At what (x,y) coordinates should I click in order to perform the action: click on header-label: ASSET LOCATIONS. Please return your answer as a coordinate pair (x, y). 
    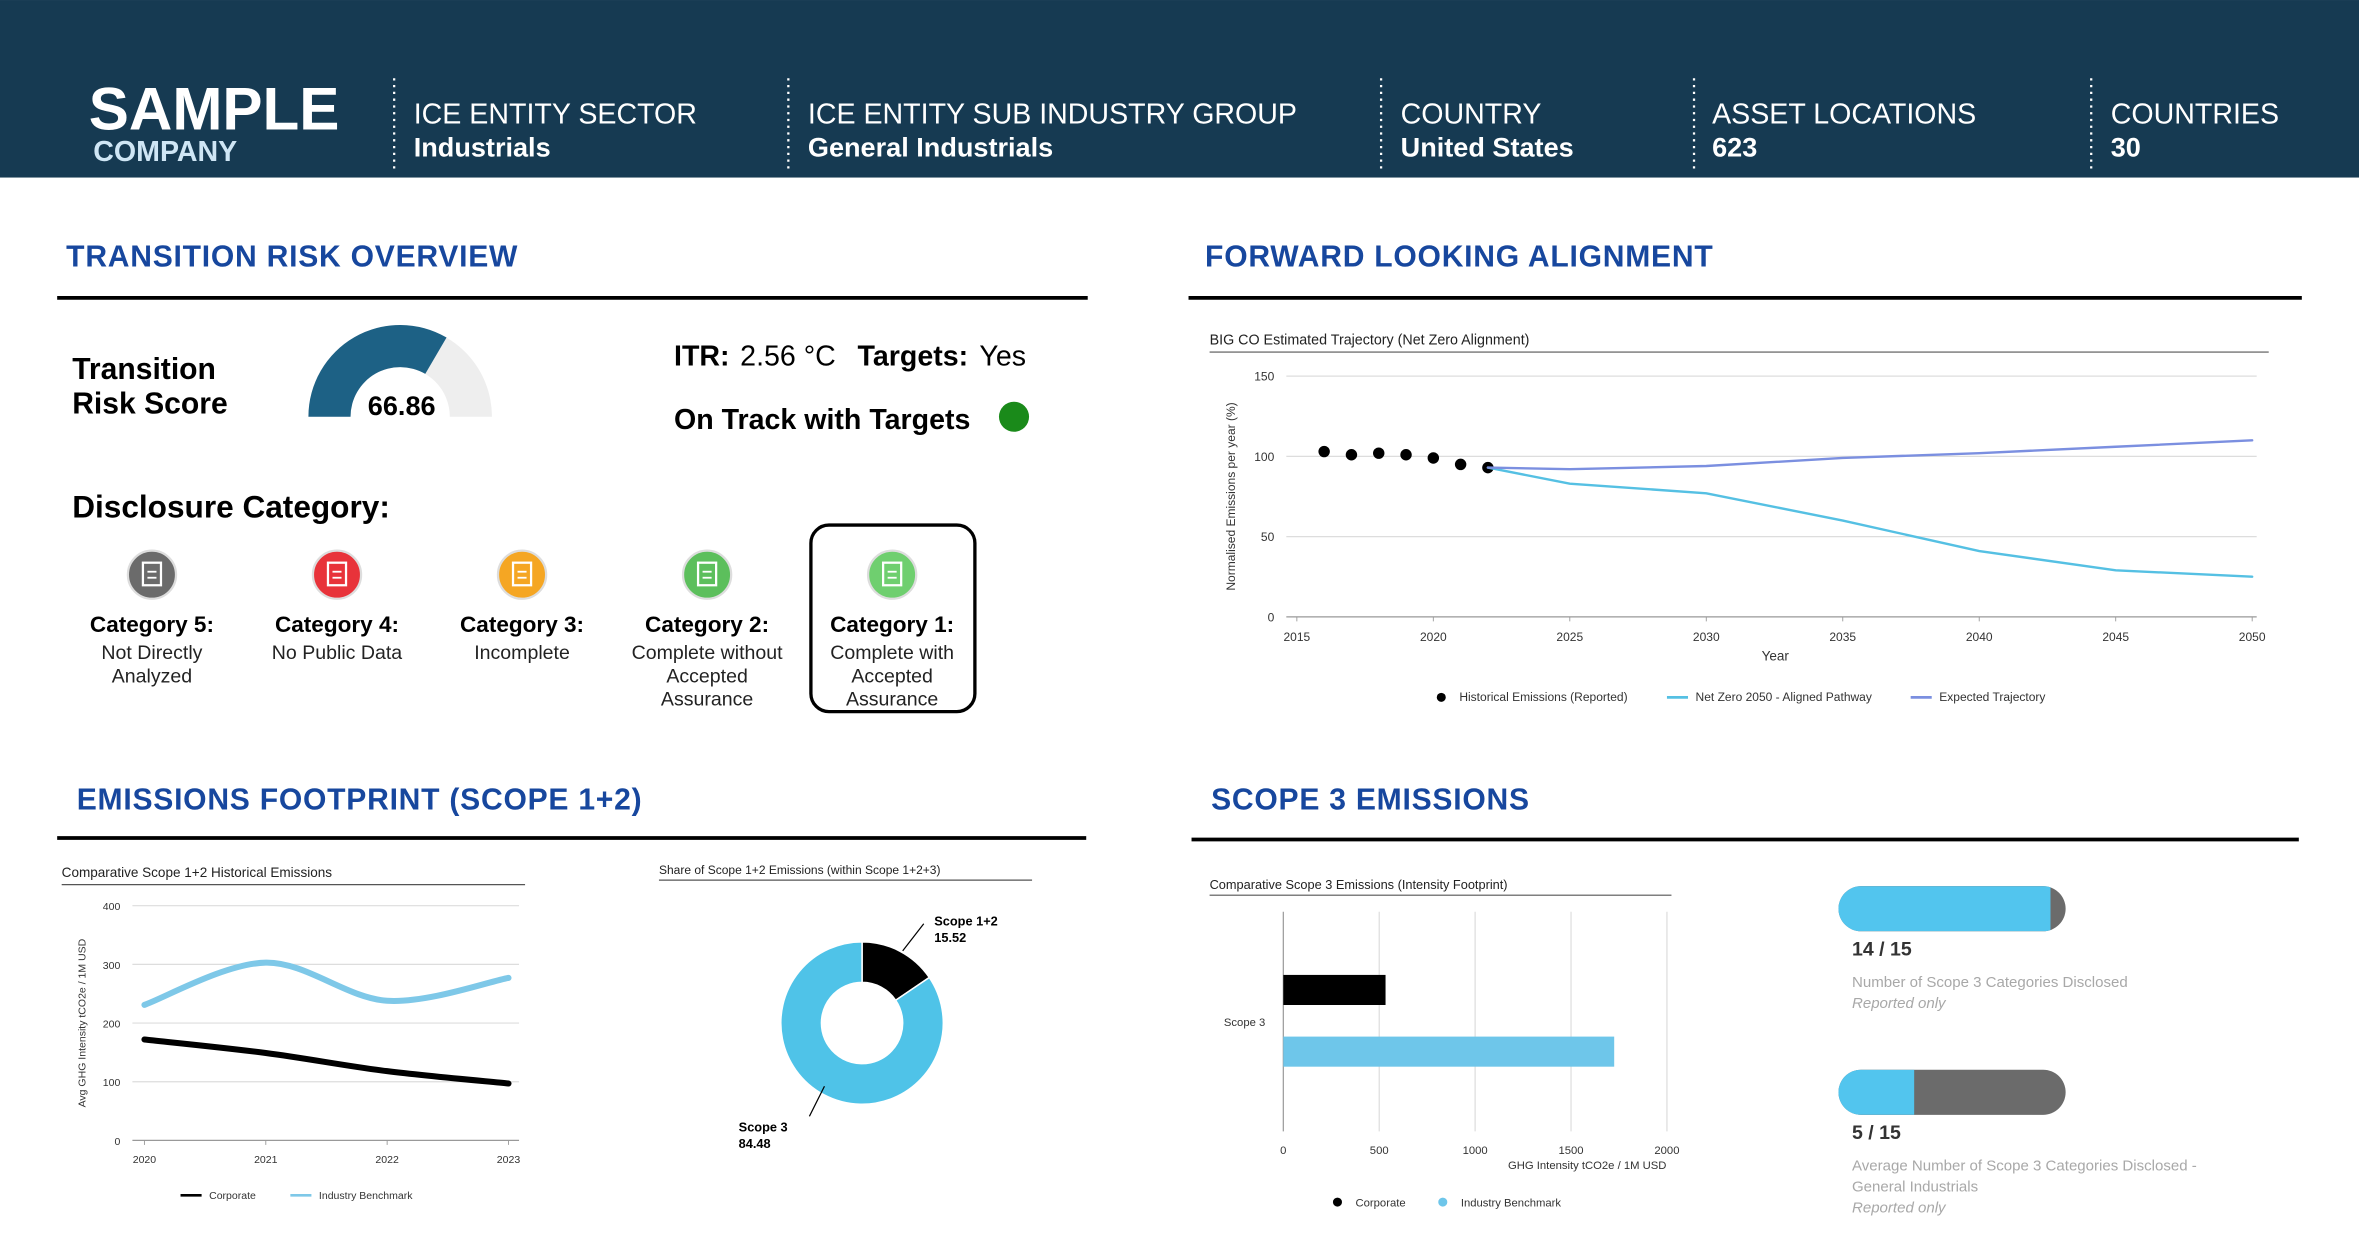
    Looking at the image, I should click on (1844, 114).